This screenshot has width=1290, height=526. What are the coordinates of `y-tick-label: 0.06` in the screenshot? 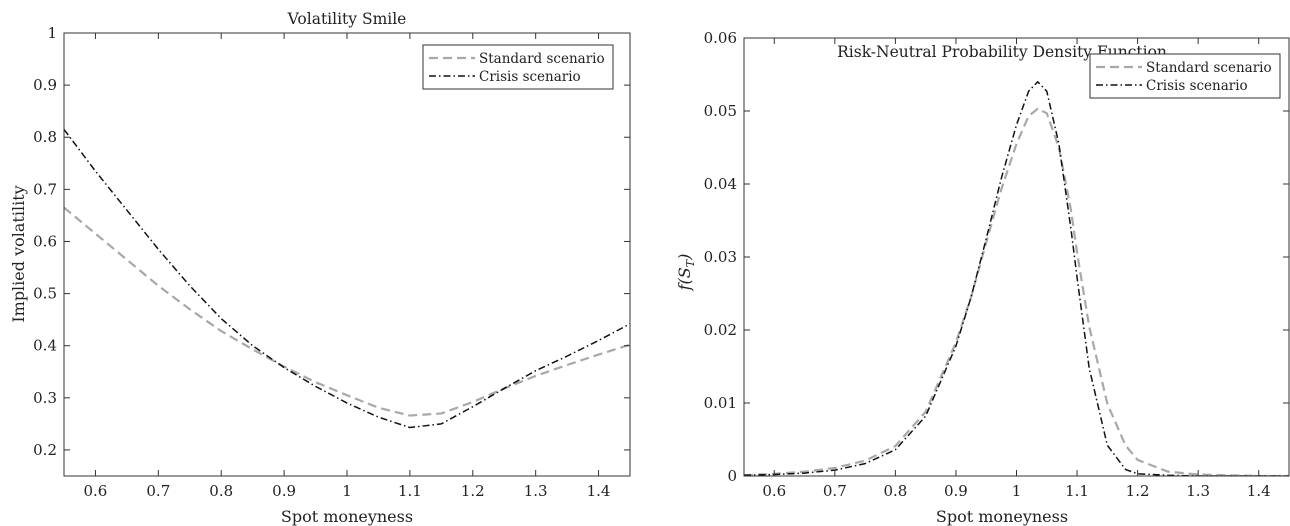 It's located at (720, 38).